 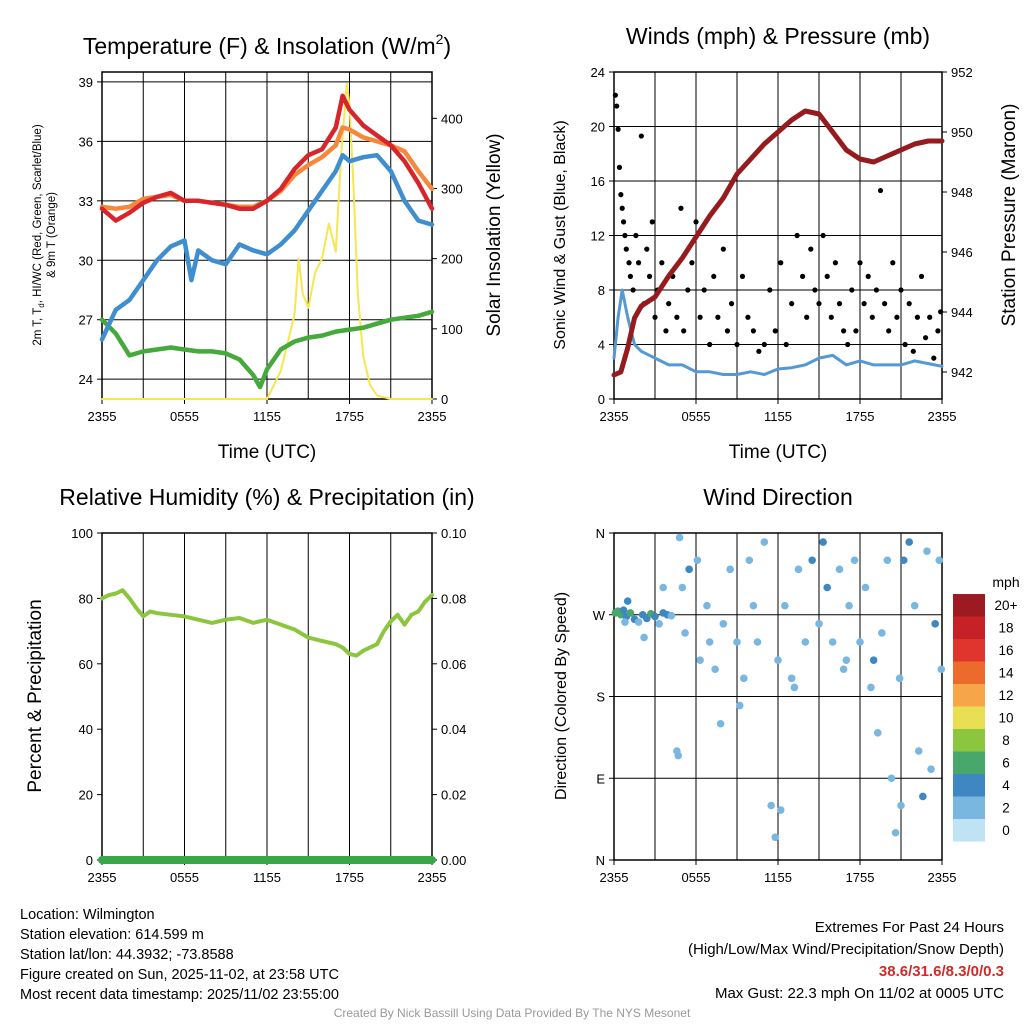 I want to click on winds-y-tick-label: 8, so click(x=601, y=290).